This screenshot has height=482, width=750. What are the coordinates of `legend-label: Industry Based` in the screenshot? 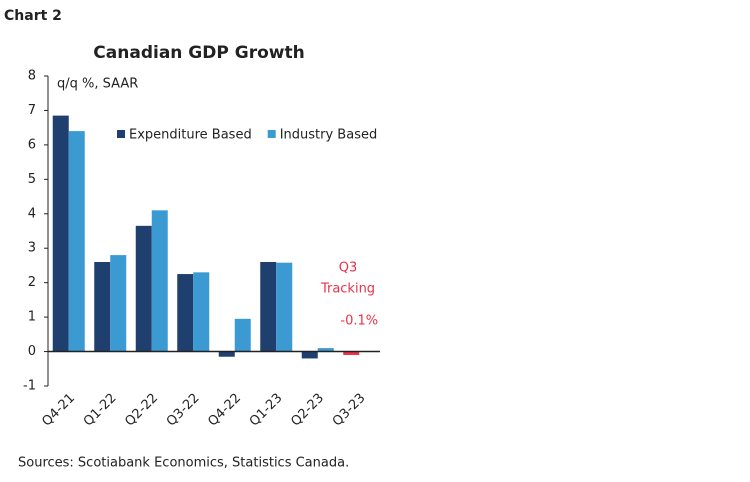 It's located at (329, 135).